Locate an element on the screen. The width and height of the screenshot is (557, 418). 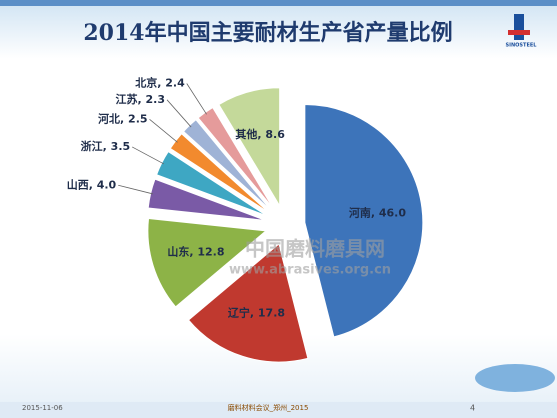
logo-text: SINOSTEEL is located at coordinates (522, 46).